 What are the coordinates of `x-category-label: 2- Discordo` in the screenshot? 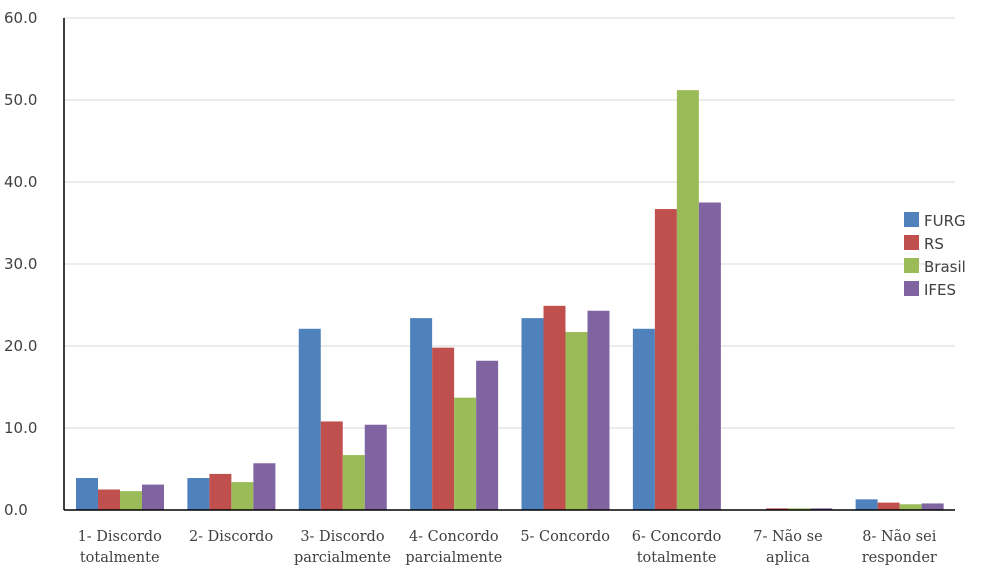 It's located at (231, 537).